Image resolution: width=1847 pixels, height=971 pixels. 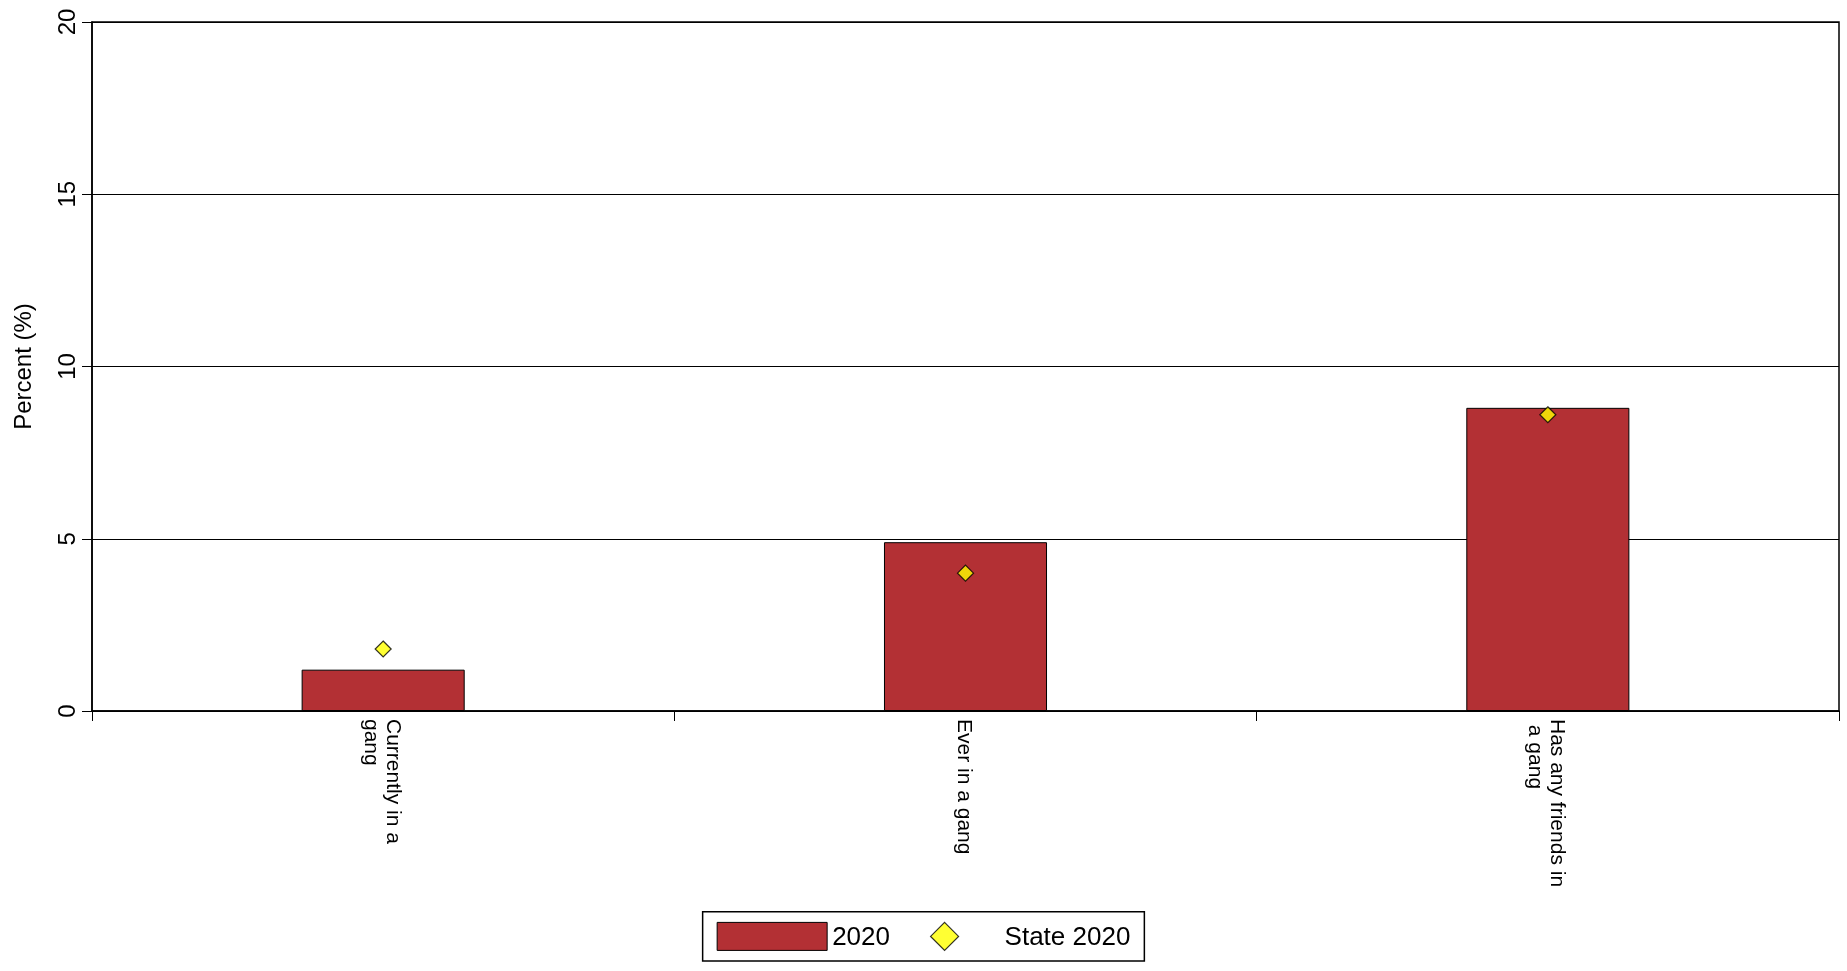 What do you see at coordinates (66, 194) in the screenshot?
I see `y-tick-label: 15` at bounding box center [66, 194].